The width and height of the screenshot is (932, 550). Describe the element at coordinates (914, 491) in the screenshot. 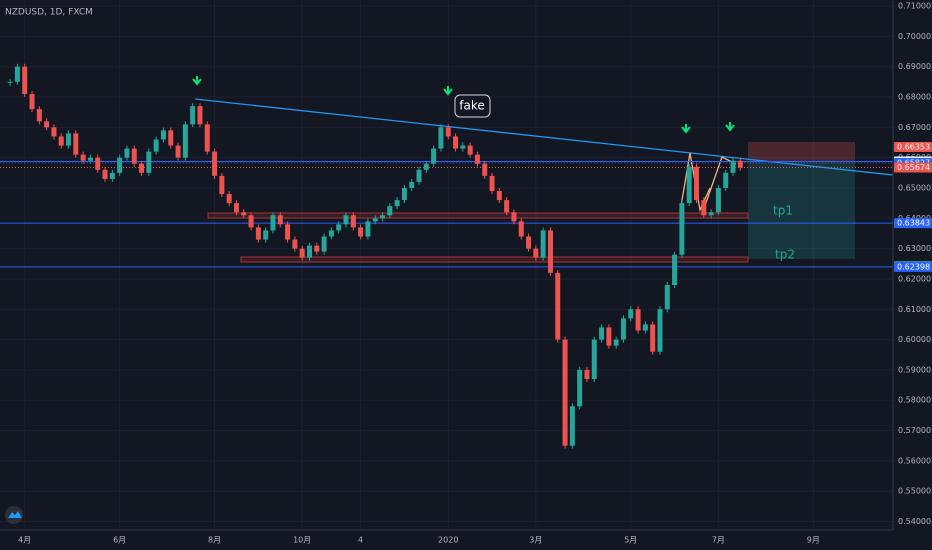

I see `y-tick-label: 0.55000` at that location.